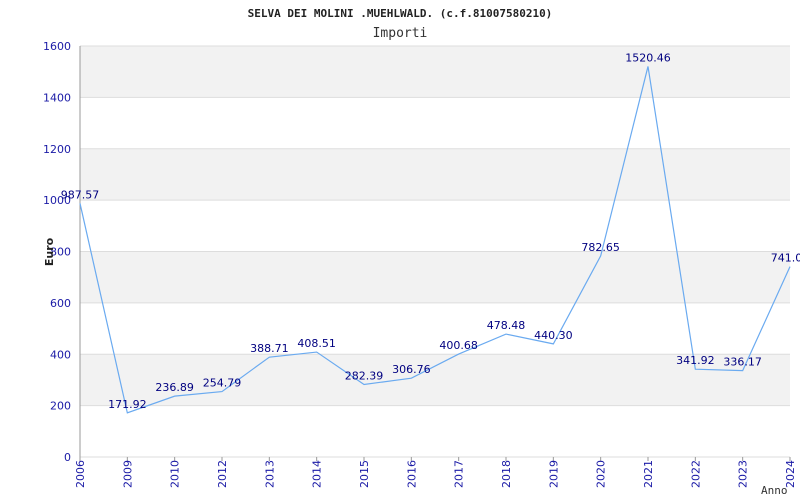 Image resolution: width=800 pixels, height=500 pixels. What do you see at coordinates (648, 57) in the screenshot?
I see `data-label: 1520.46` at bounding box center [648, 57].